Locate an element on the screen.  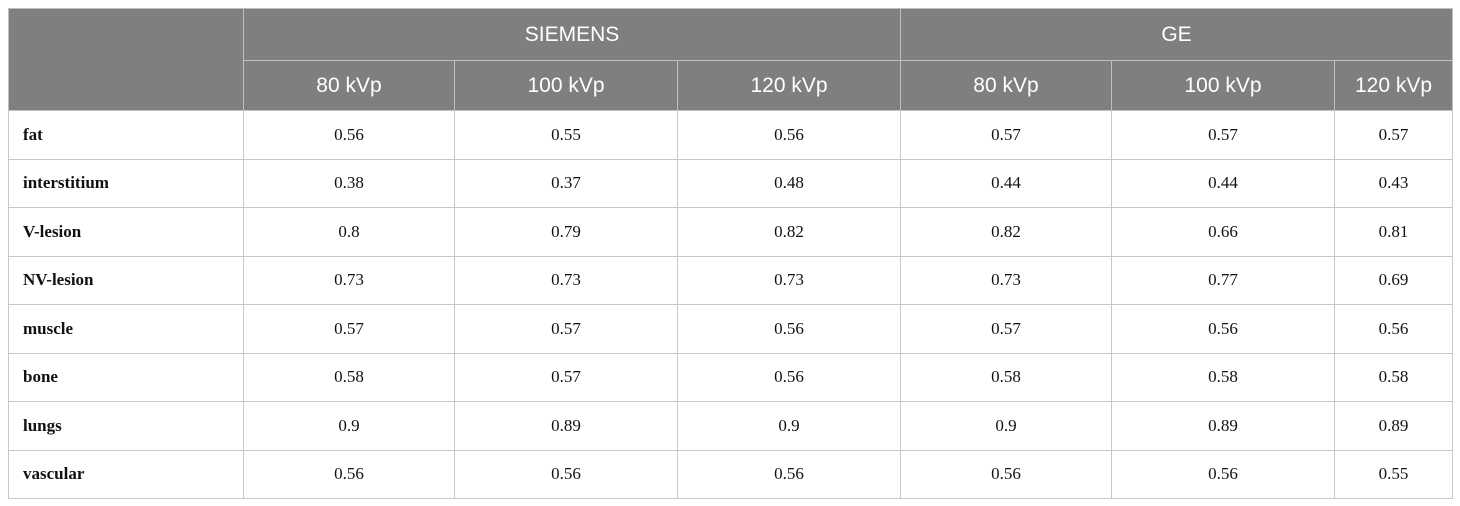
value-cell: 0.79 is located at coordinates (566, 232).